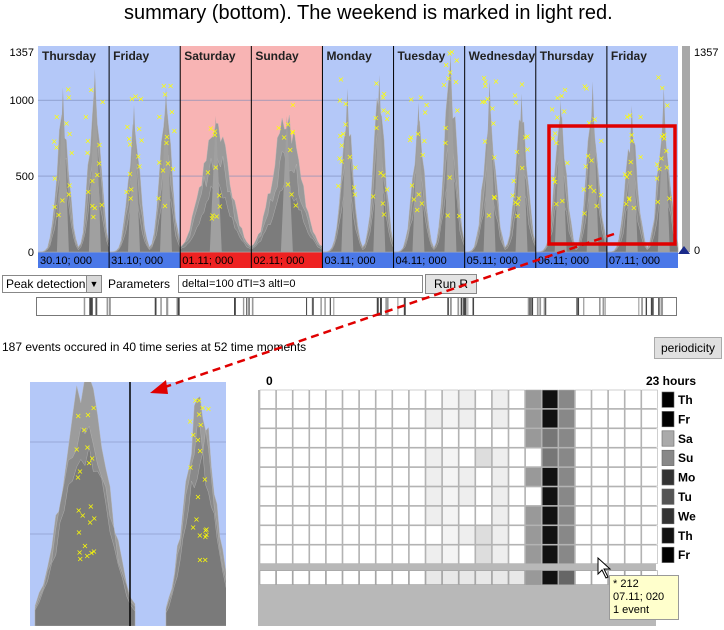 The width and height of the screenshot is (724, 630). I want to click on row-label: Th, so click(685, 400).